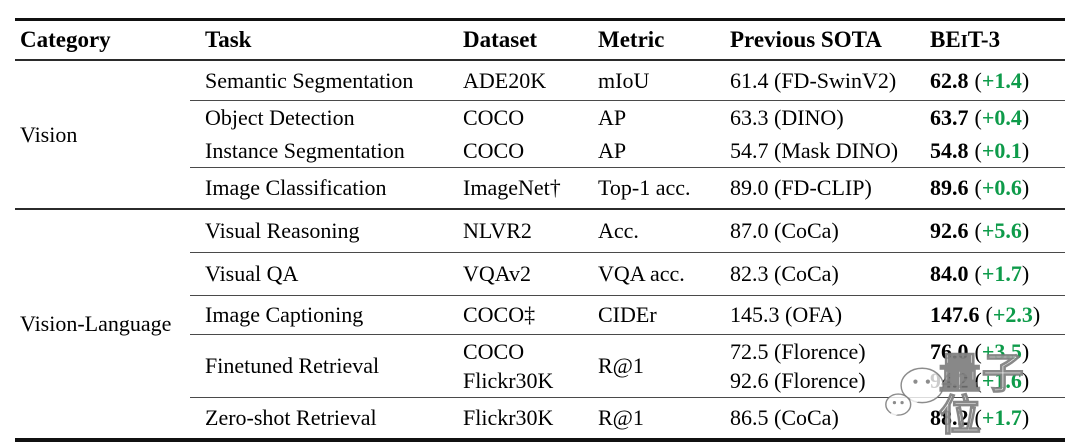  I want to click on header-metric: Metric, so click(631, 39).